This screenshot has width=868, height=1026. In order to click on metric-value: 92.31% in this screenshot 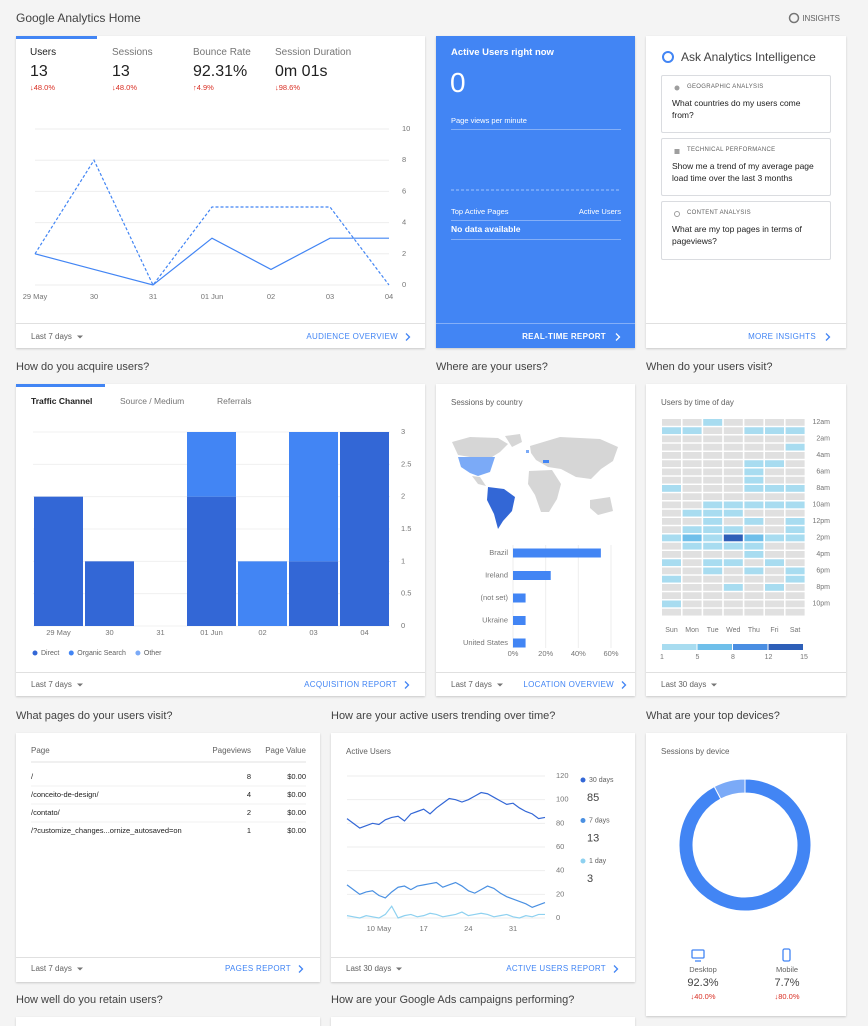, I will do `click(220, 71)`.